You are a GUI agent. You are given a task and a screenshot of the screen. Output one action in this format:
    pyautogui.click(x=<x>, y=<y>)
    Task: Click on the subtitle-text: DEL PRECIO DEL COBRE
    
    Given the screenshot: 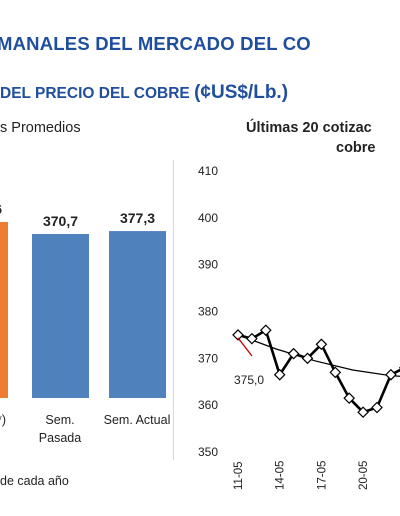 What is the action you would take?
    pyautogui.click(x=97, y=93)
    